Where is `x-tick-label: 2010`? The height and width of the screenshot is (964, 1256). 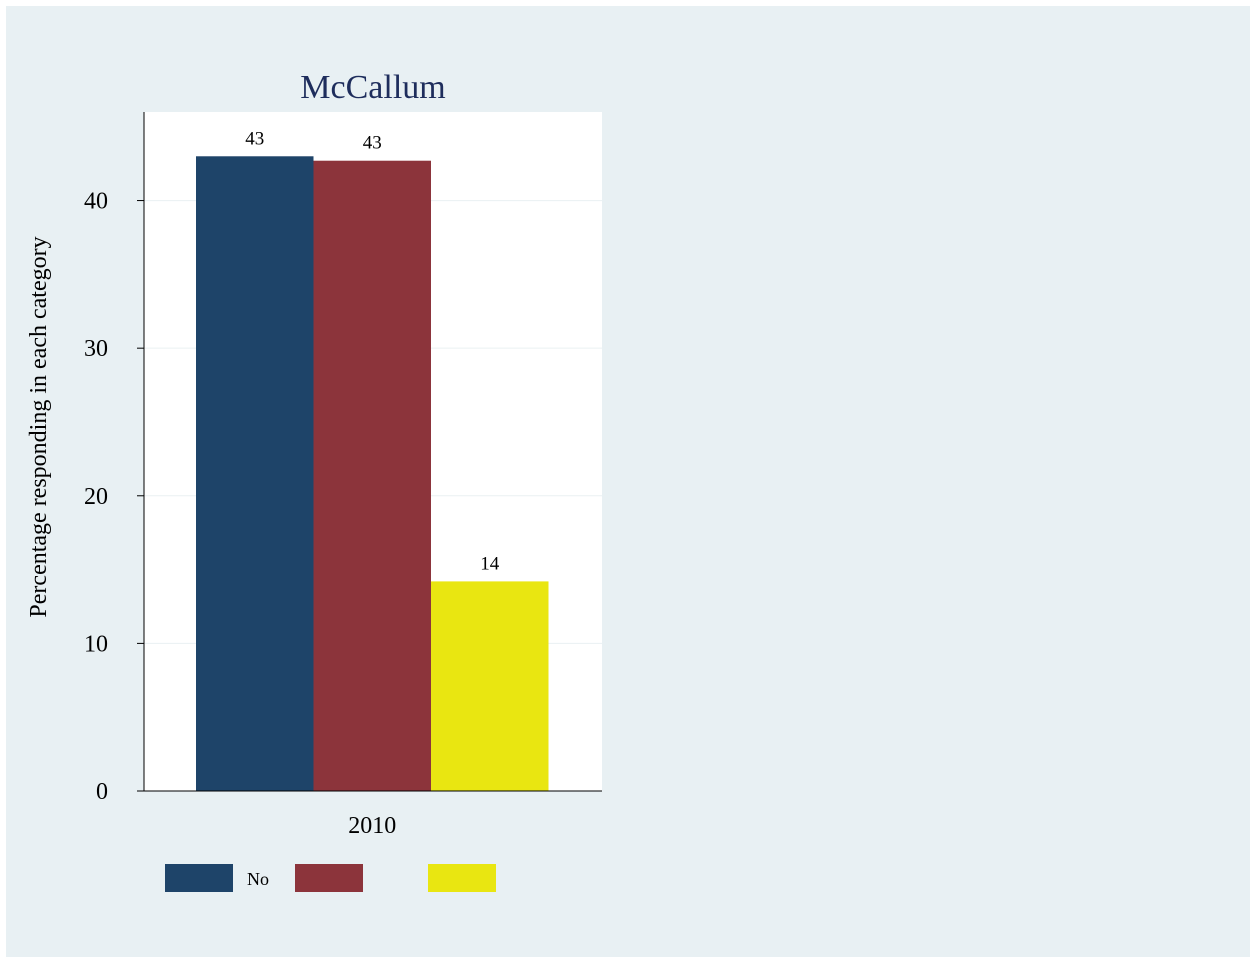 x-tick-label: 2010 is located at coordinates (372, 826).